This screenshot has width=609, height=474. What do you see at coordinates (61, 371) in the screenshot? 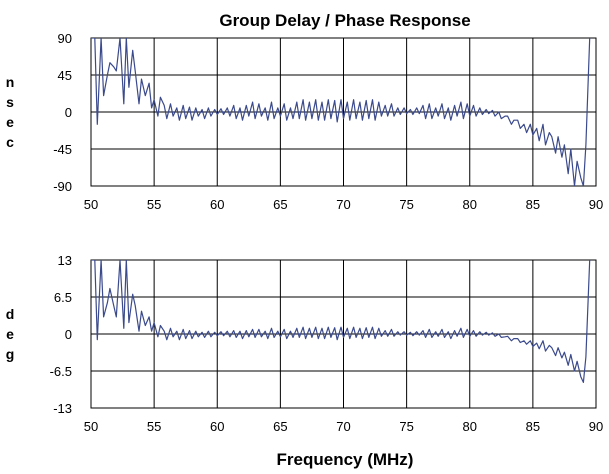
I see `y-tick-label: -6.5` at bounding box center [61, 371].